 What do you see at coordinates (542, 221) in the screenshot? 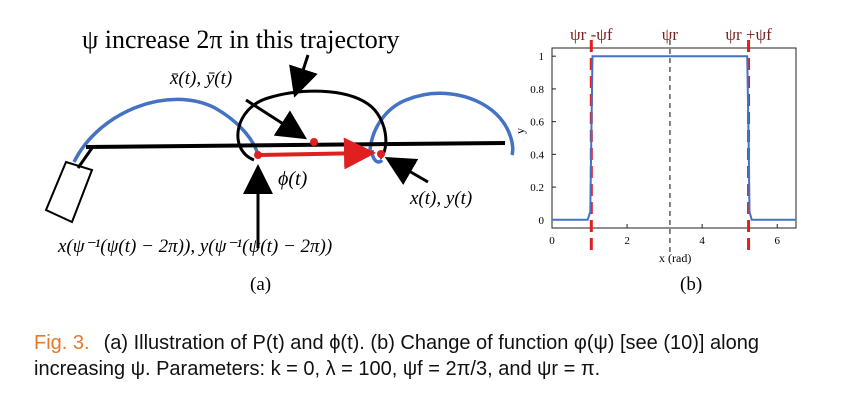
I see `y-tick-label-0: 0` at bounding box center [542, 221].